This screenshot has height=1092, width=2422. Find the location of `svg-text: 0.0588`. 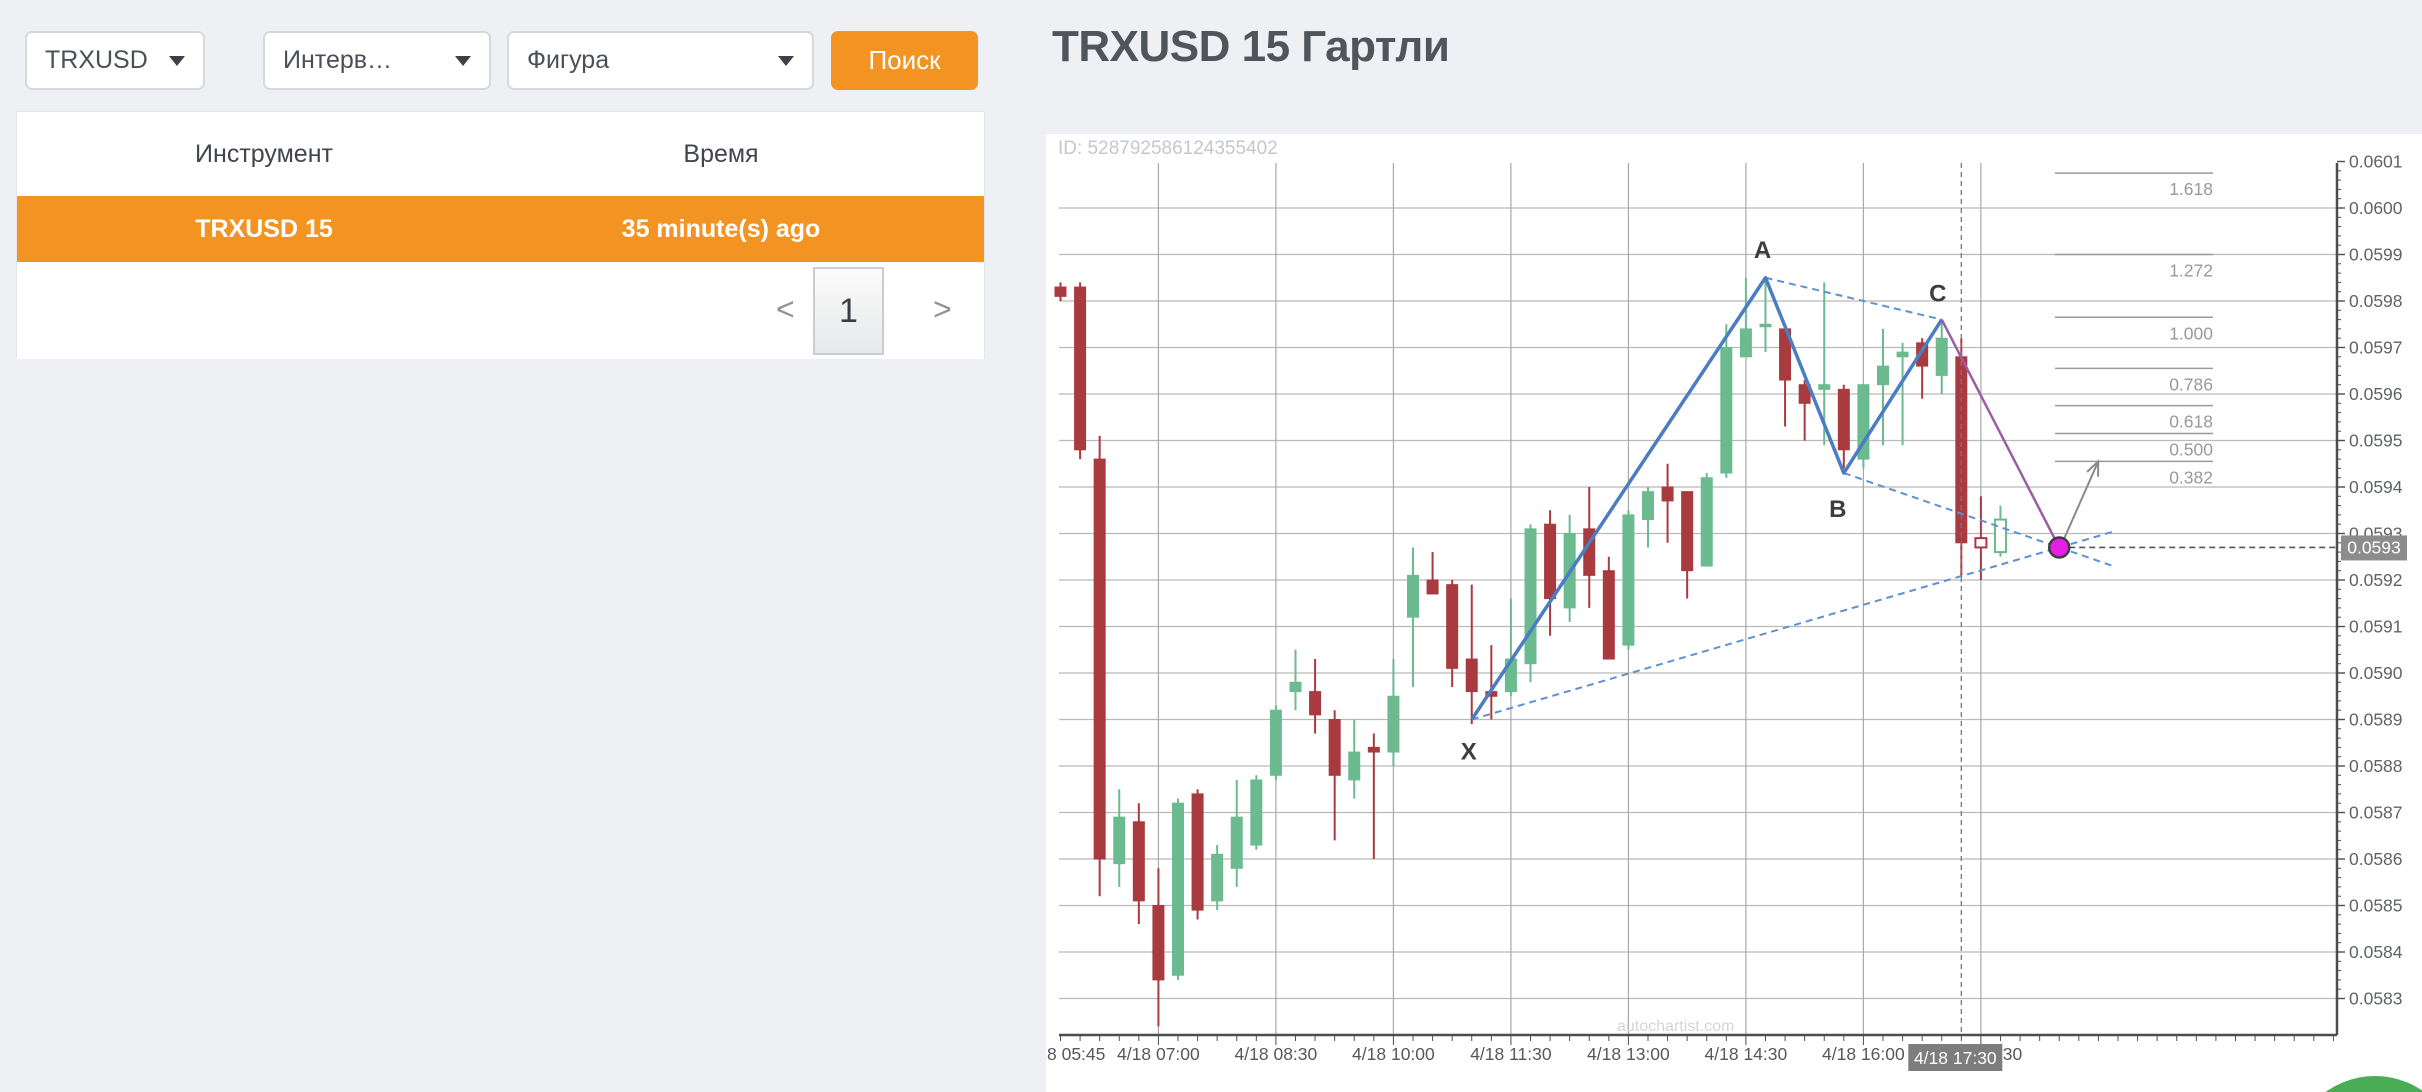

svg-text: 0.0588 is located at coordinates (2376, 766).